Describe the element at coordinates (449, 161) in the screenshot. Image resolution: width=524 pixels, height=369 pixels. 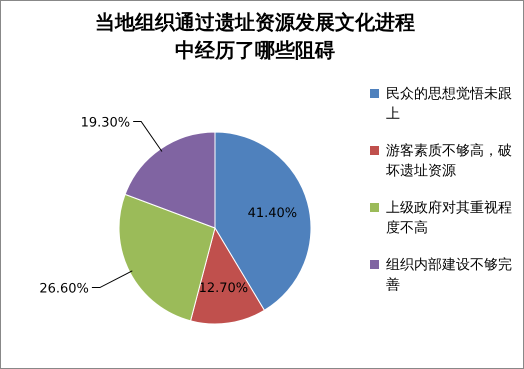
I see `legend-label: 游客素质不够高，破坏遗址资源` at that location.